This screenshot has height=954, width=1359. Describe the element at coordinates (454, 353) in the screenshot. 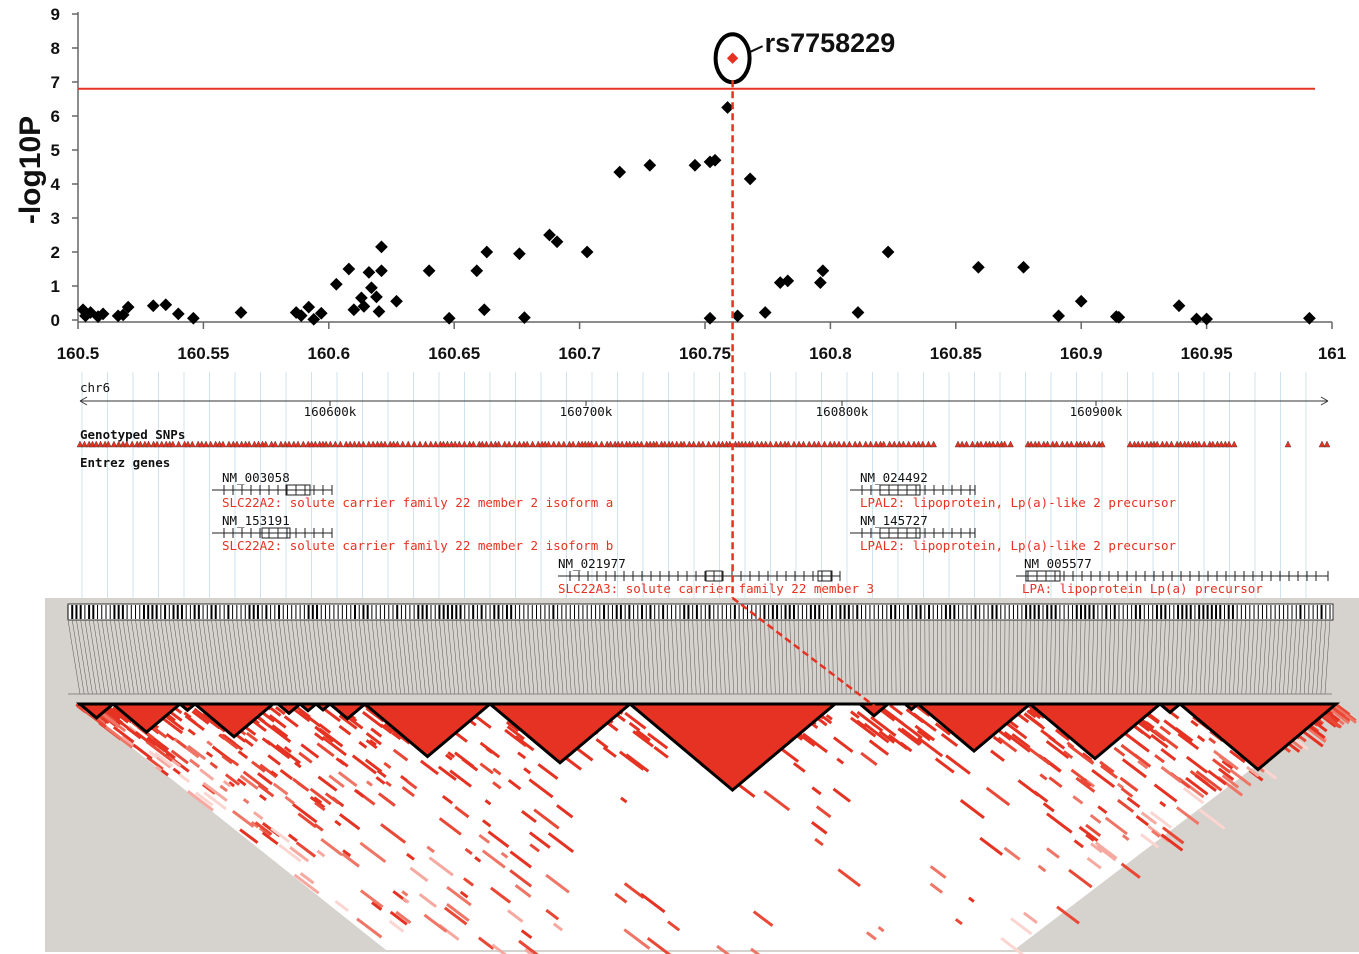

I see `x-tick-label: 160.65` at that location.